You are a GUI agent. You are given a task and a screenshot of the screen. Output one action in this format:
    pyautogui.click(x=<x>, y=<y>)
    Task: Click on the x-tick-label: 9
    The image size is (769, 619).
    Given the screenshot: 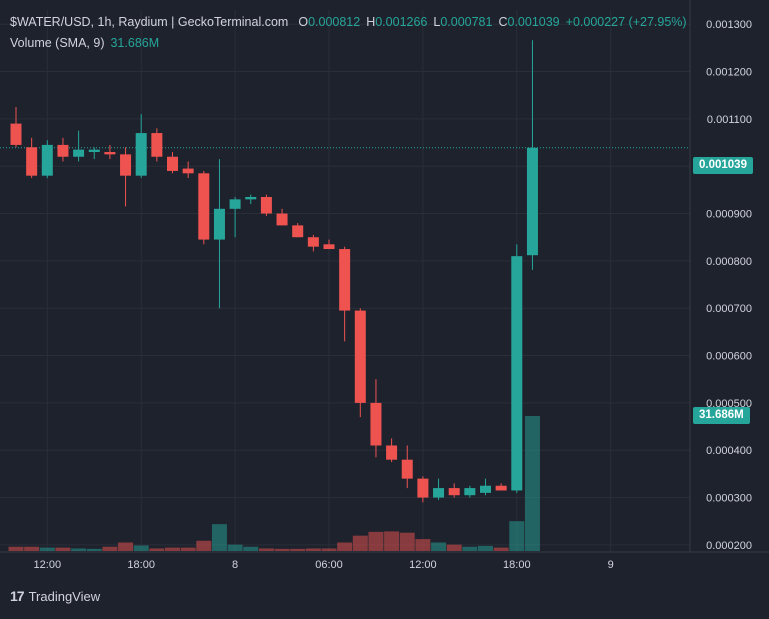 What is the action you would take?
    pyautogui.click(x=611, y=565)
    